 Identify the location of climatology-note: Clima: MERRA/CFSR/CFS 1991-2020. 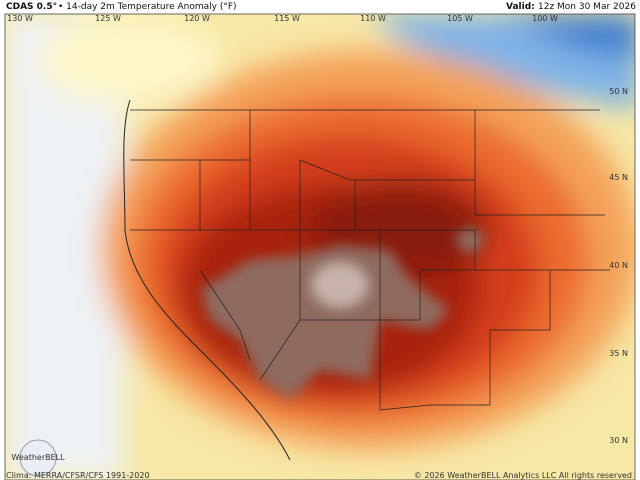
(78, 475).